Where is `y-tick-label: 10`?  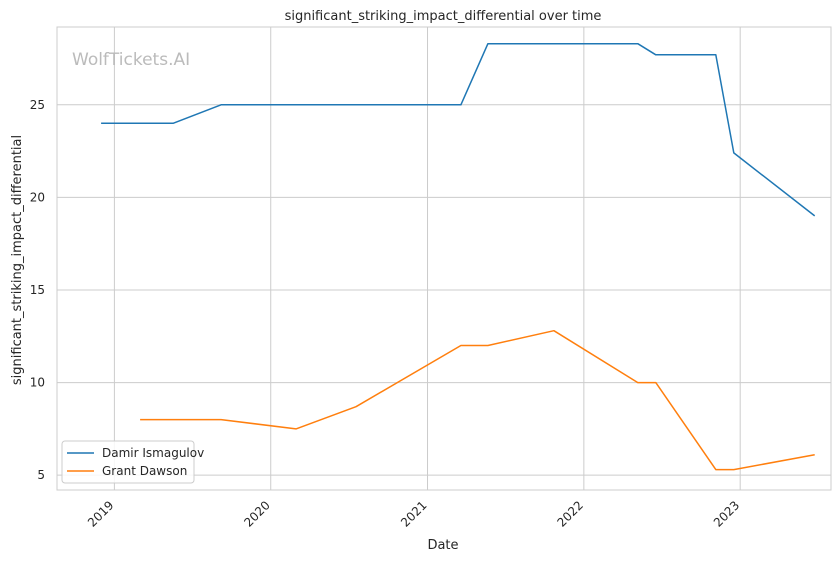
y-tick-label: 10 is located at coordinates (37, 383).